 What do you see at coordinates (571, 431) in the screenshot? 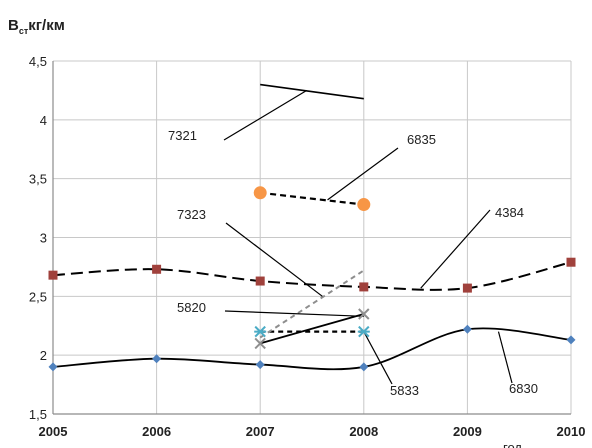
I see `x-tick-label: 2010` at bounding box center [571, 431].